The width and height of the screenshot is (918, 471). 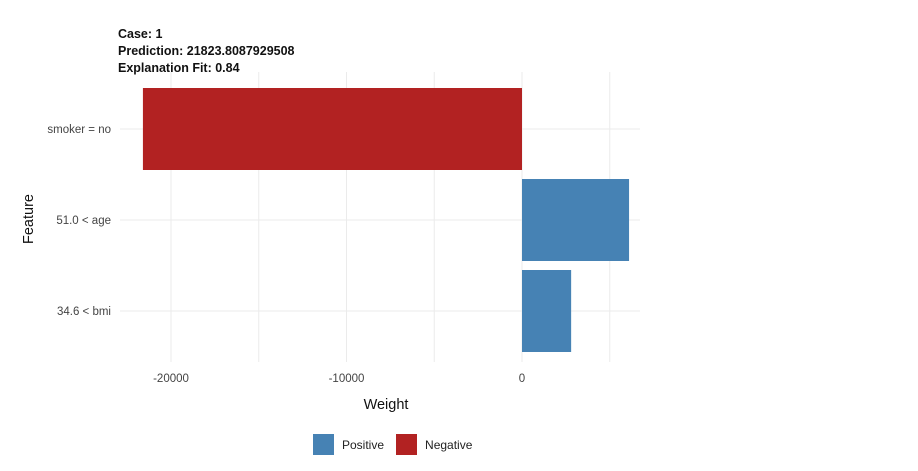 I want to click on explanation-fit-label: Explanation Fit: 0.84, so click(x=179, y=68).